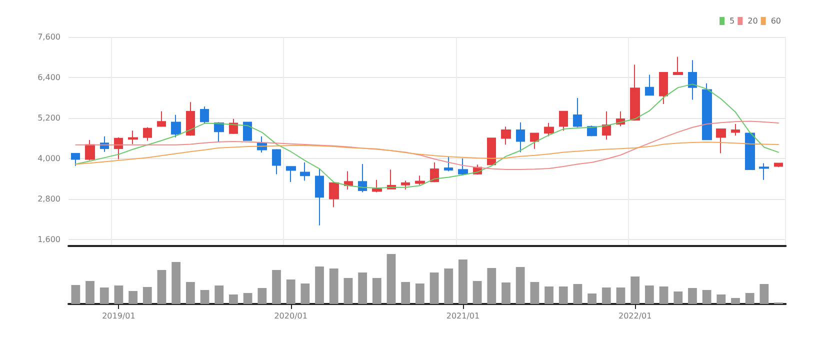 The height and width of the screenshot is (343, 836). I want to click on y-tick-label: 2,800, so click(49, 199).